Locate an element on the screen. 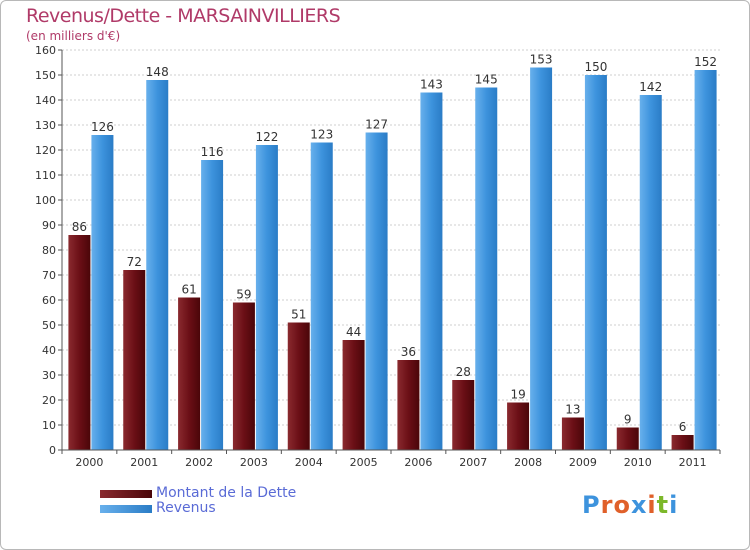 Image resolution: width=750 pixels, height=550 pixels. y-tick-label: 120 is located at coordinates (45, 150).